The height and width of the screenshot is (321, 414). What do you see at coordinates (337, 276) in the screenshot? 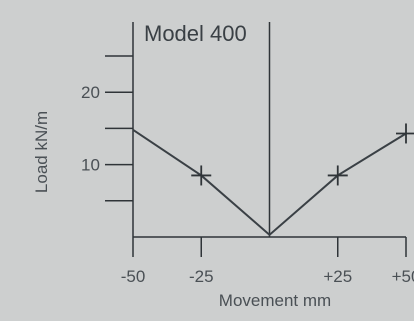
I see `x-tick-label-25: +25` at bounding box center [337, 276].